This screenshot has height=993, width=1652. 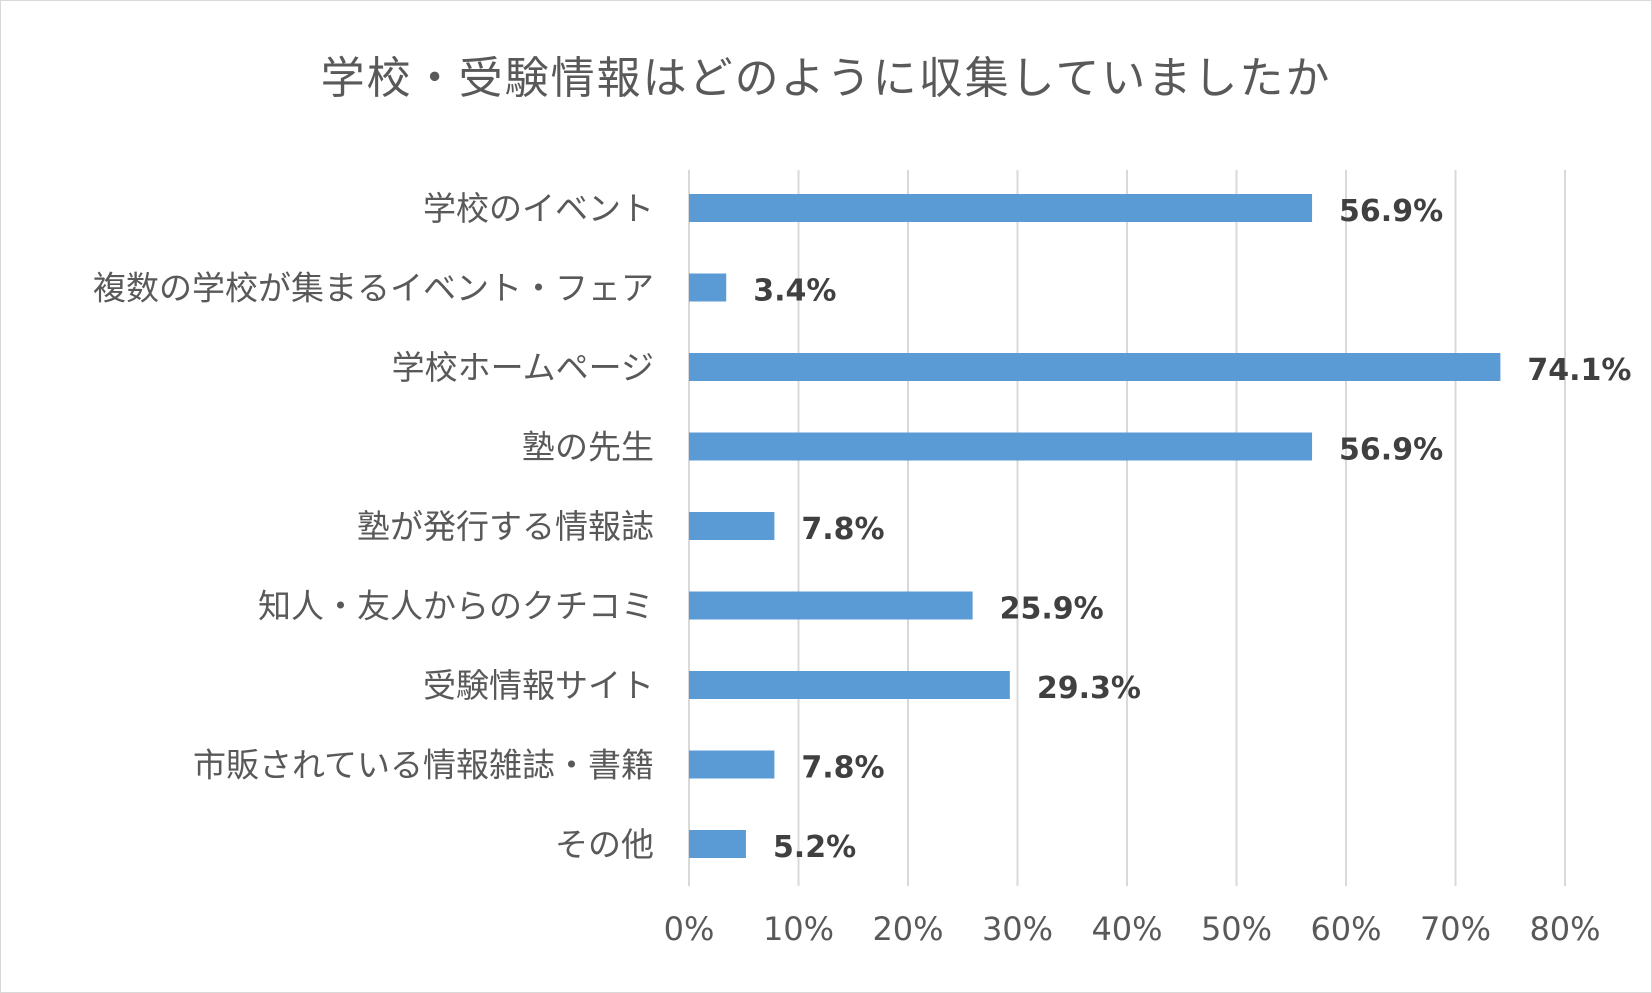 What do you see at coordinates (373, 288) in the screenshot?
I see `category-label: 複数の学校が集まるイベント・フェア` at bounding box center [373, 288].